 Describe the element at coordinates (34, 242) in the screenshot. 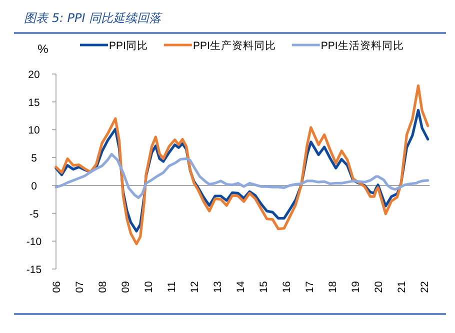

I see `y-tick-label: -10` at that location.